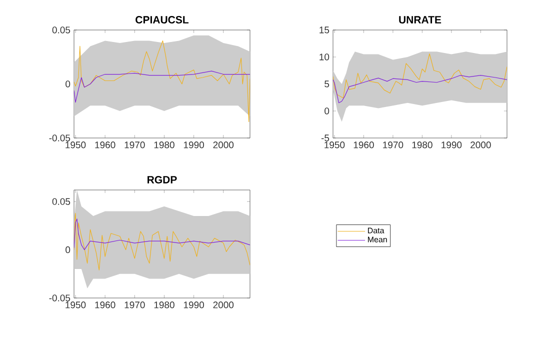 Image resolution: width=560 pixels, height=337 pixels. Describe the element at coordinates (377, 239) in the screenshot. I see `legend-label: Mean` at that location.